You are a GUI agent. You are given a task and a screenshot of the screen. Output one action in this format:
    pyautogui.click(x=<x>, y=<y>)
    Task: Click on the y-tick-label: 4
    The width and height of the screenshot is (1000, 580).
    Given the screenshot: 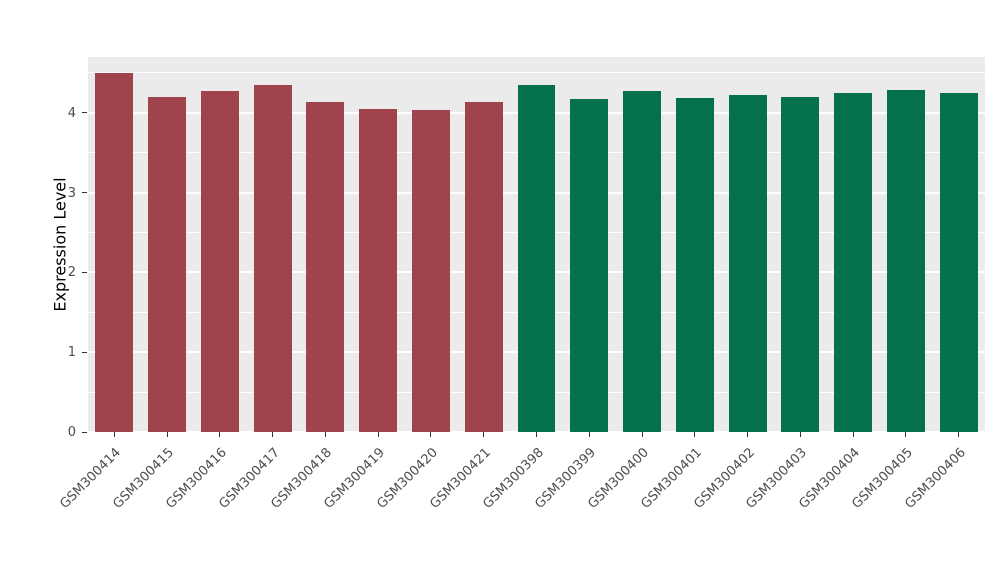 What is the action you would take?
    pyautogui.click(x=71, y=113)
    